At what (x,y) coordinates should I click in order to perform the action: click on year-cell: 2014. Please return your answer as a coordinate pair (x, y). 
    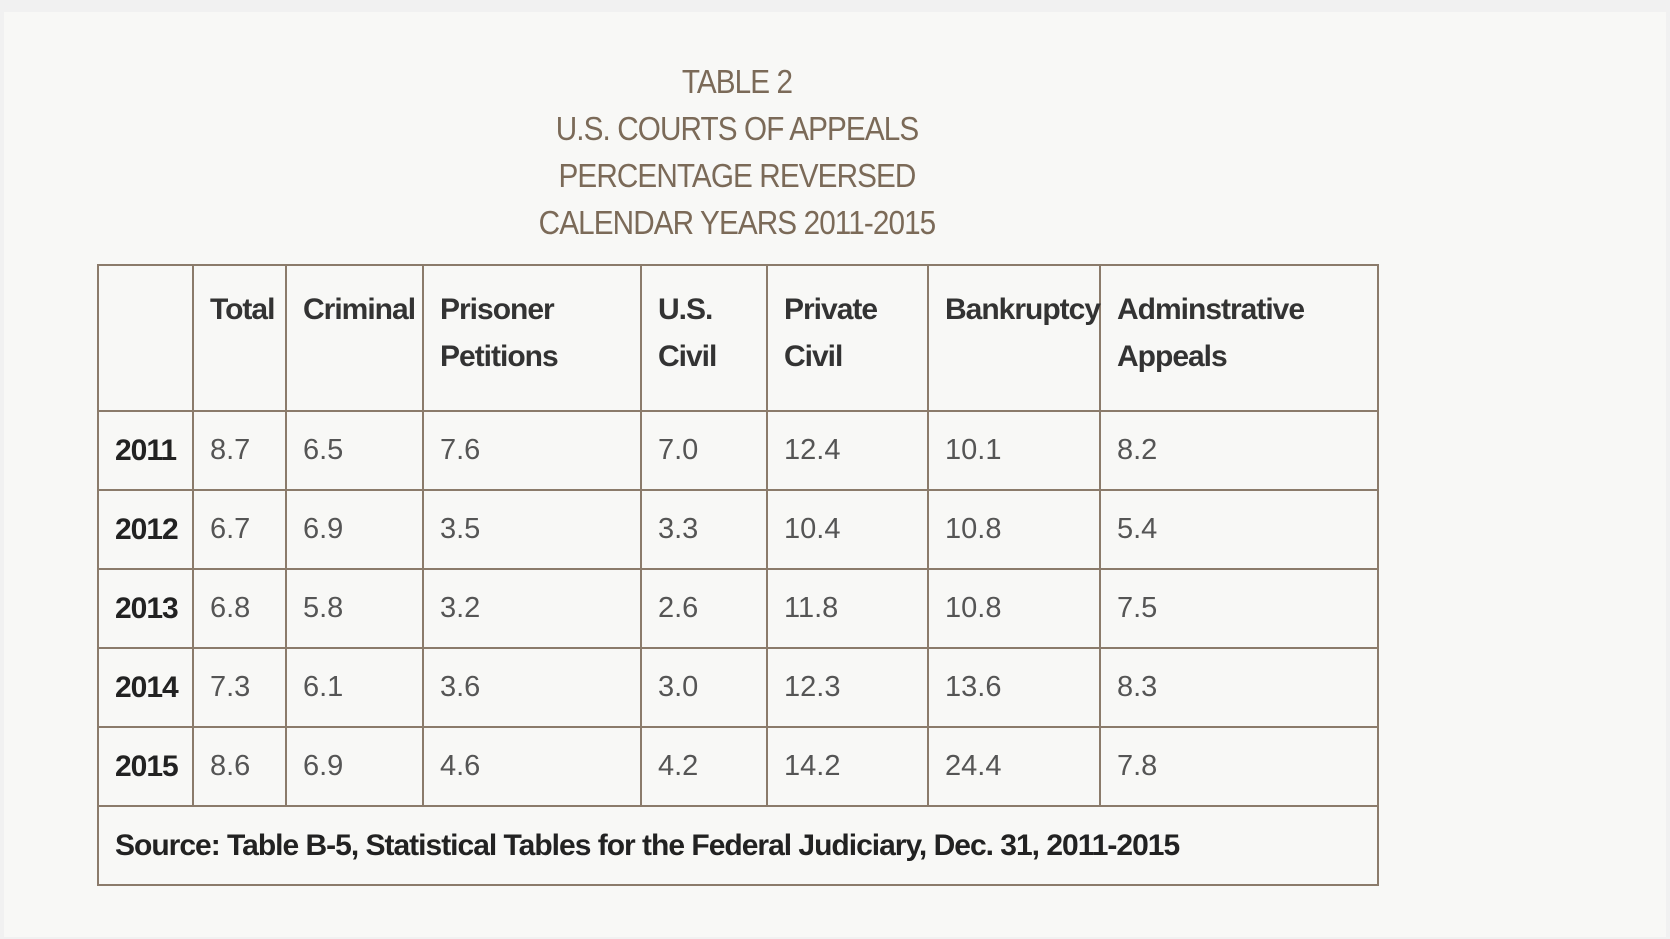
    Looking at the image, I should click on (145, 687).